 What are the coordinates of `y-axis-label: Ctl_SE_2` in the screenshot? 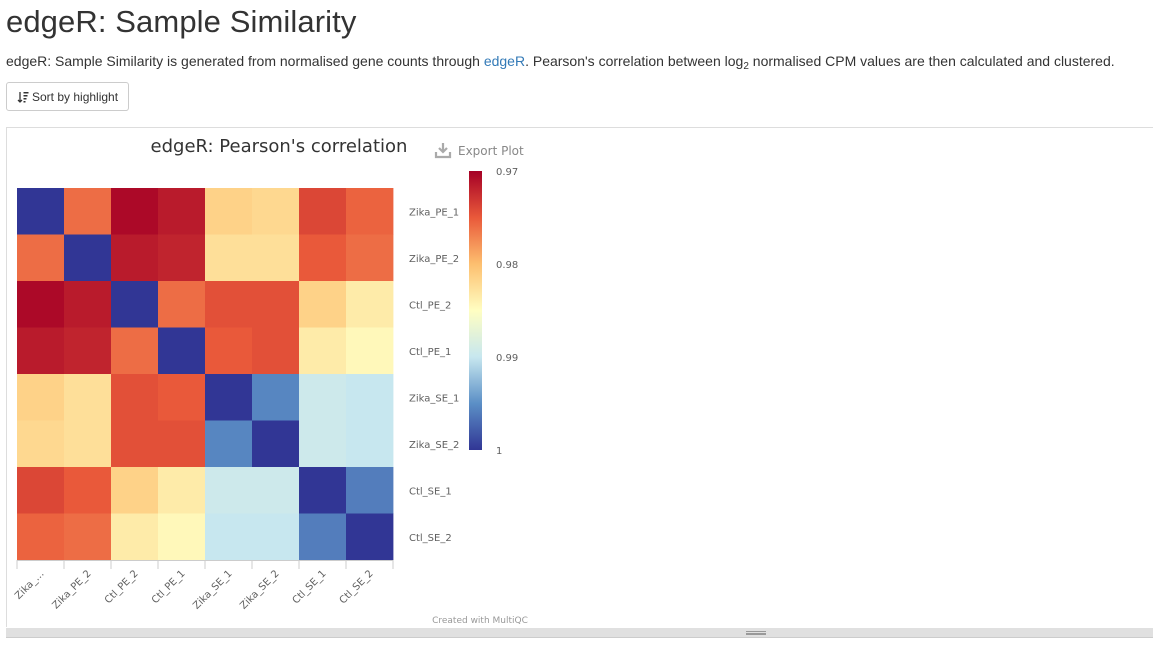 It's located at (430, 538).